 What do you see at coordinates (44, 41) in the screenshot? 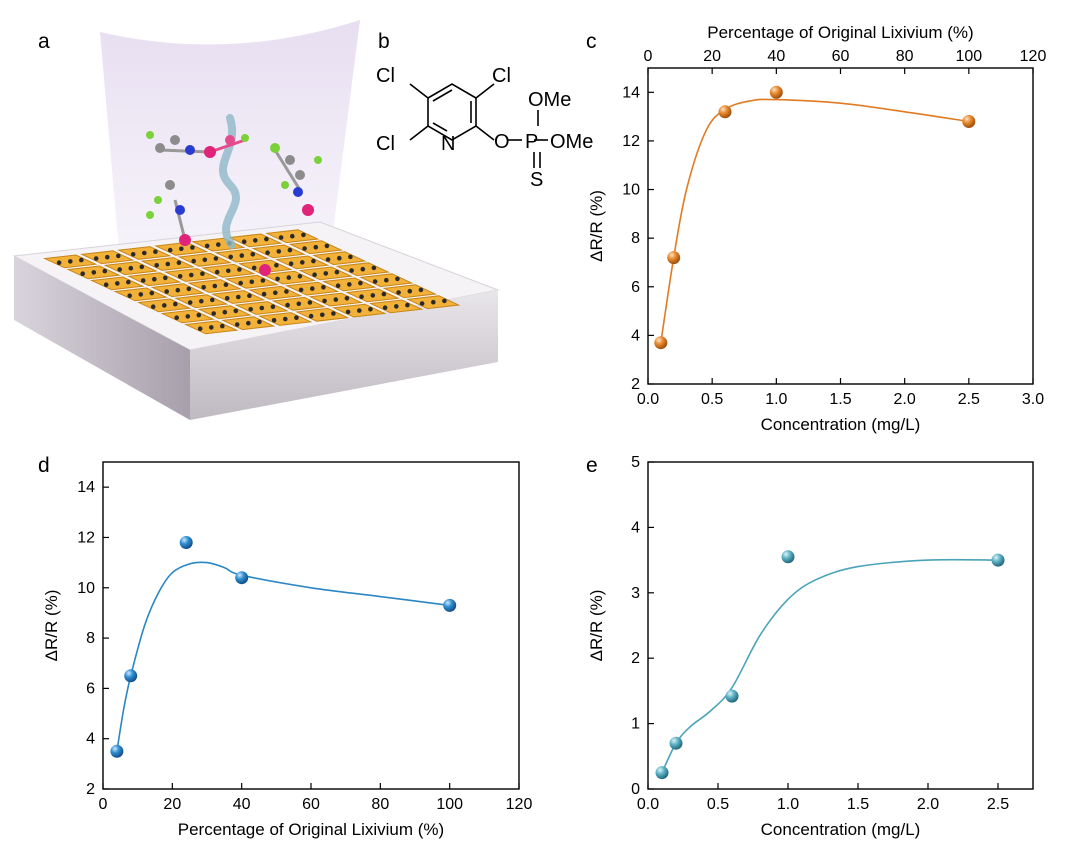
I see `panel-label-a: a` at bounding box center [44, 41].